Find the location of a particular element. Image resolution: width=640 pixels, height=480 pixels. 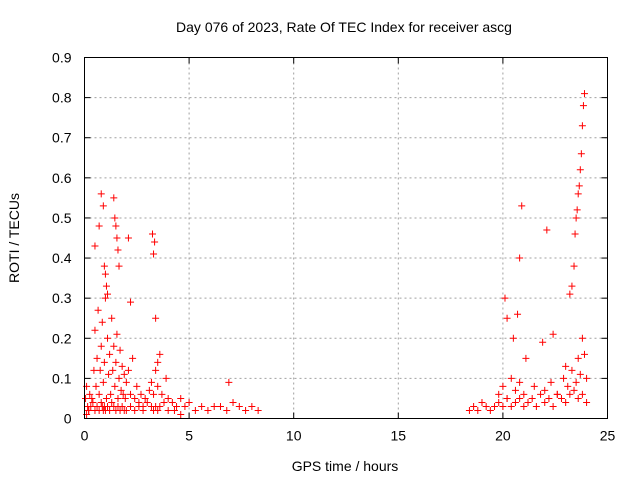

y-tick-label: 0.5 is located at coordinates (62, 218).